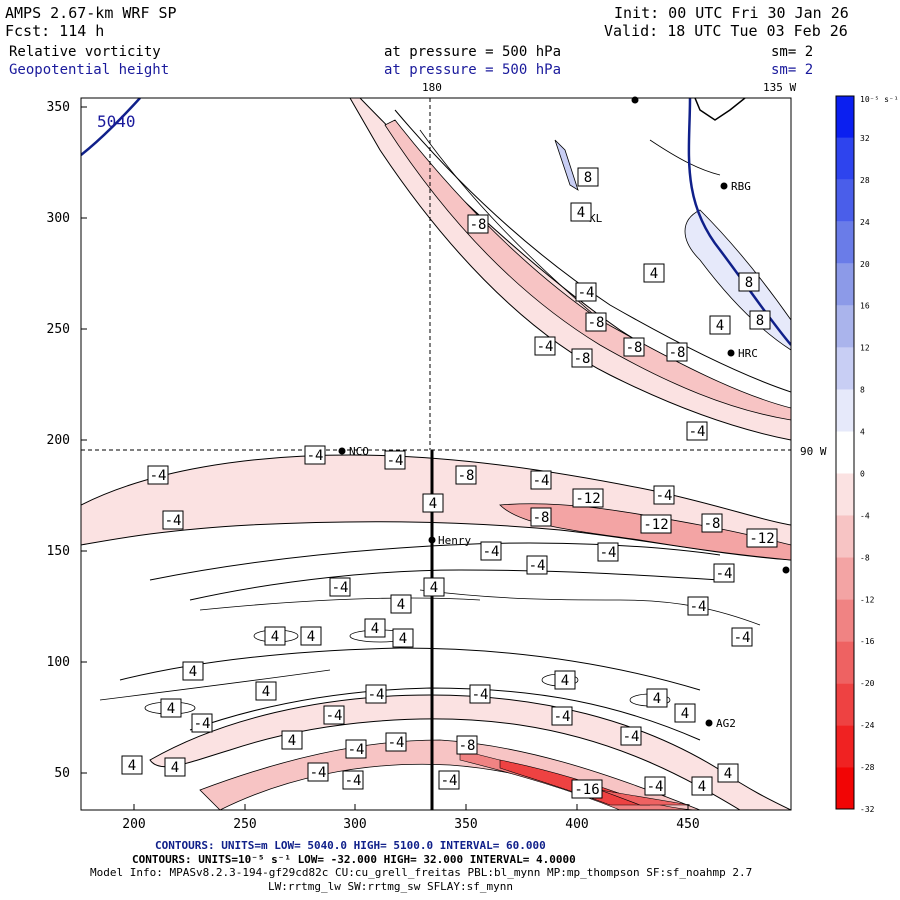  What do you see at coordinates (454, 540) in the screenshot?
I see `station-label-henry: Henry` at bounding box center [454, 540].